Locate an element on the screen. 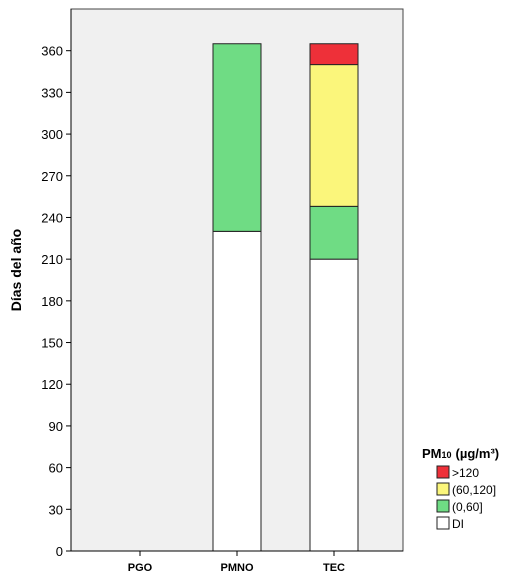 The height and width of the screenshot is (580, 515). bar-tec-di is located at coordinates (334, 405).